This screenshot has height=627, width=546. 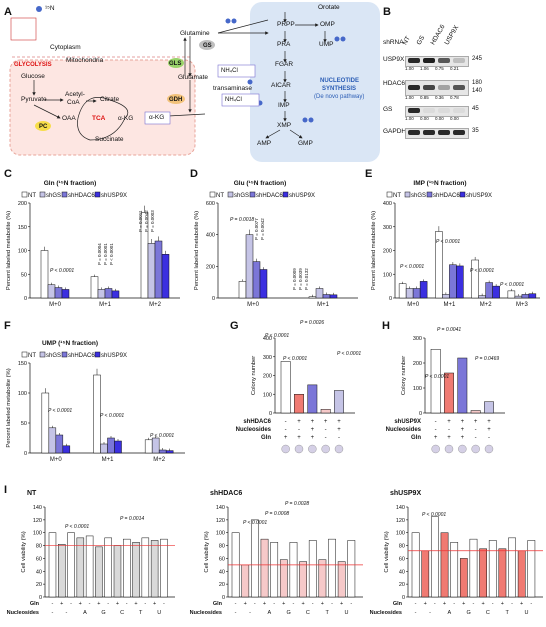 What do you see at coordinates (65, 47) in the screenshot?
I see `cytoplasm-label: Cytoplasm` at bounding box center [65, 47].